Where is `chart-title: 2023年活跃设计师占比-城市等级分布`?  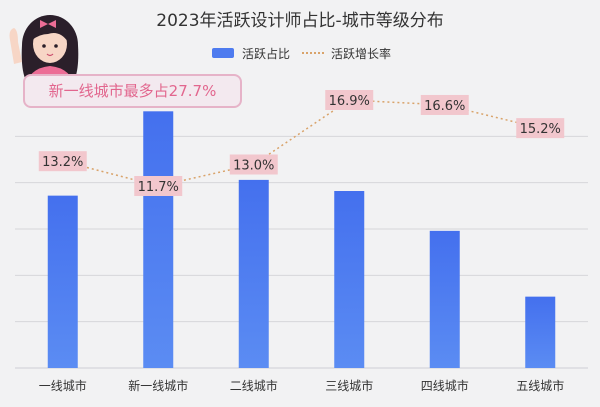
chart-title: 2023年活跃设计师占比-城市等级分布 is located at coordinates (300, 21).